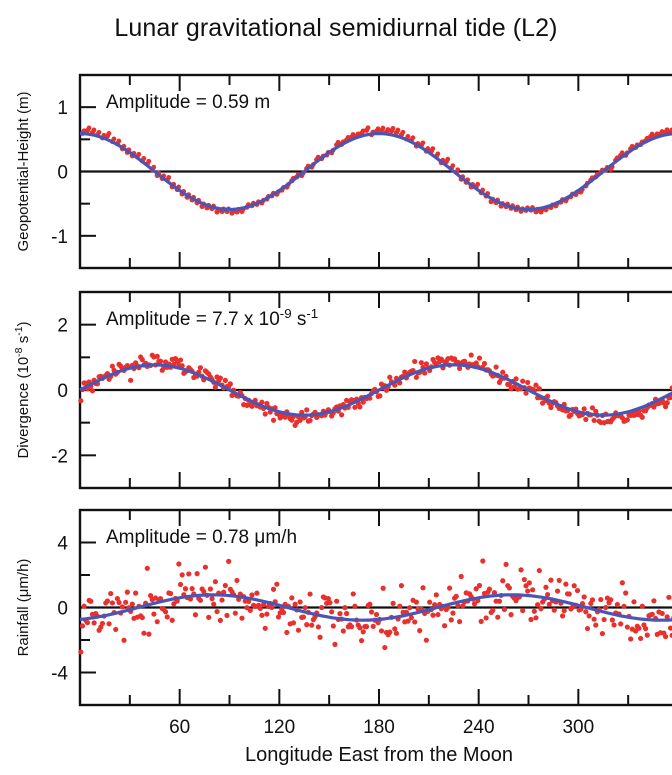 The width and height of the screenshot is (672, 775). I want to click on panel2-ylabel: Divergence (10-8 s-1), so click(22, 389).